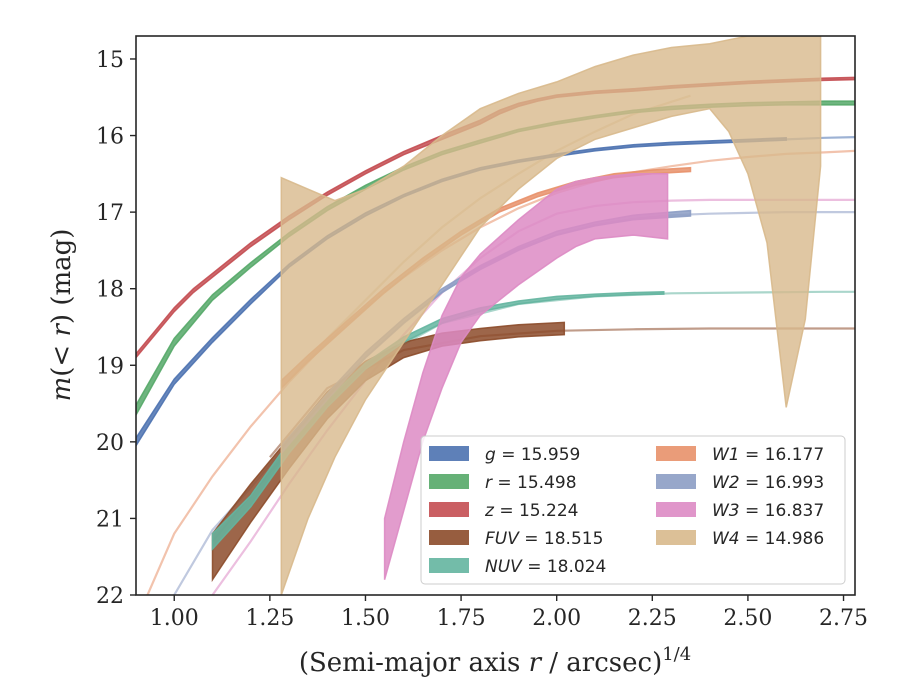 The width and height of the screenshot is (900, 700). What do you see at coordinates (544, 539) in the screenshot?
I see `legend-label: FUV = 18.515` at bounding box center [544, 539].